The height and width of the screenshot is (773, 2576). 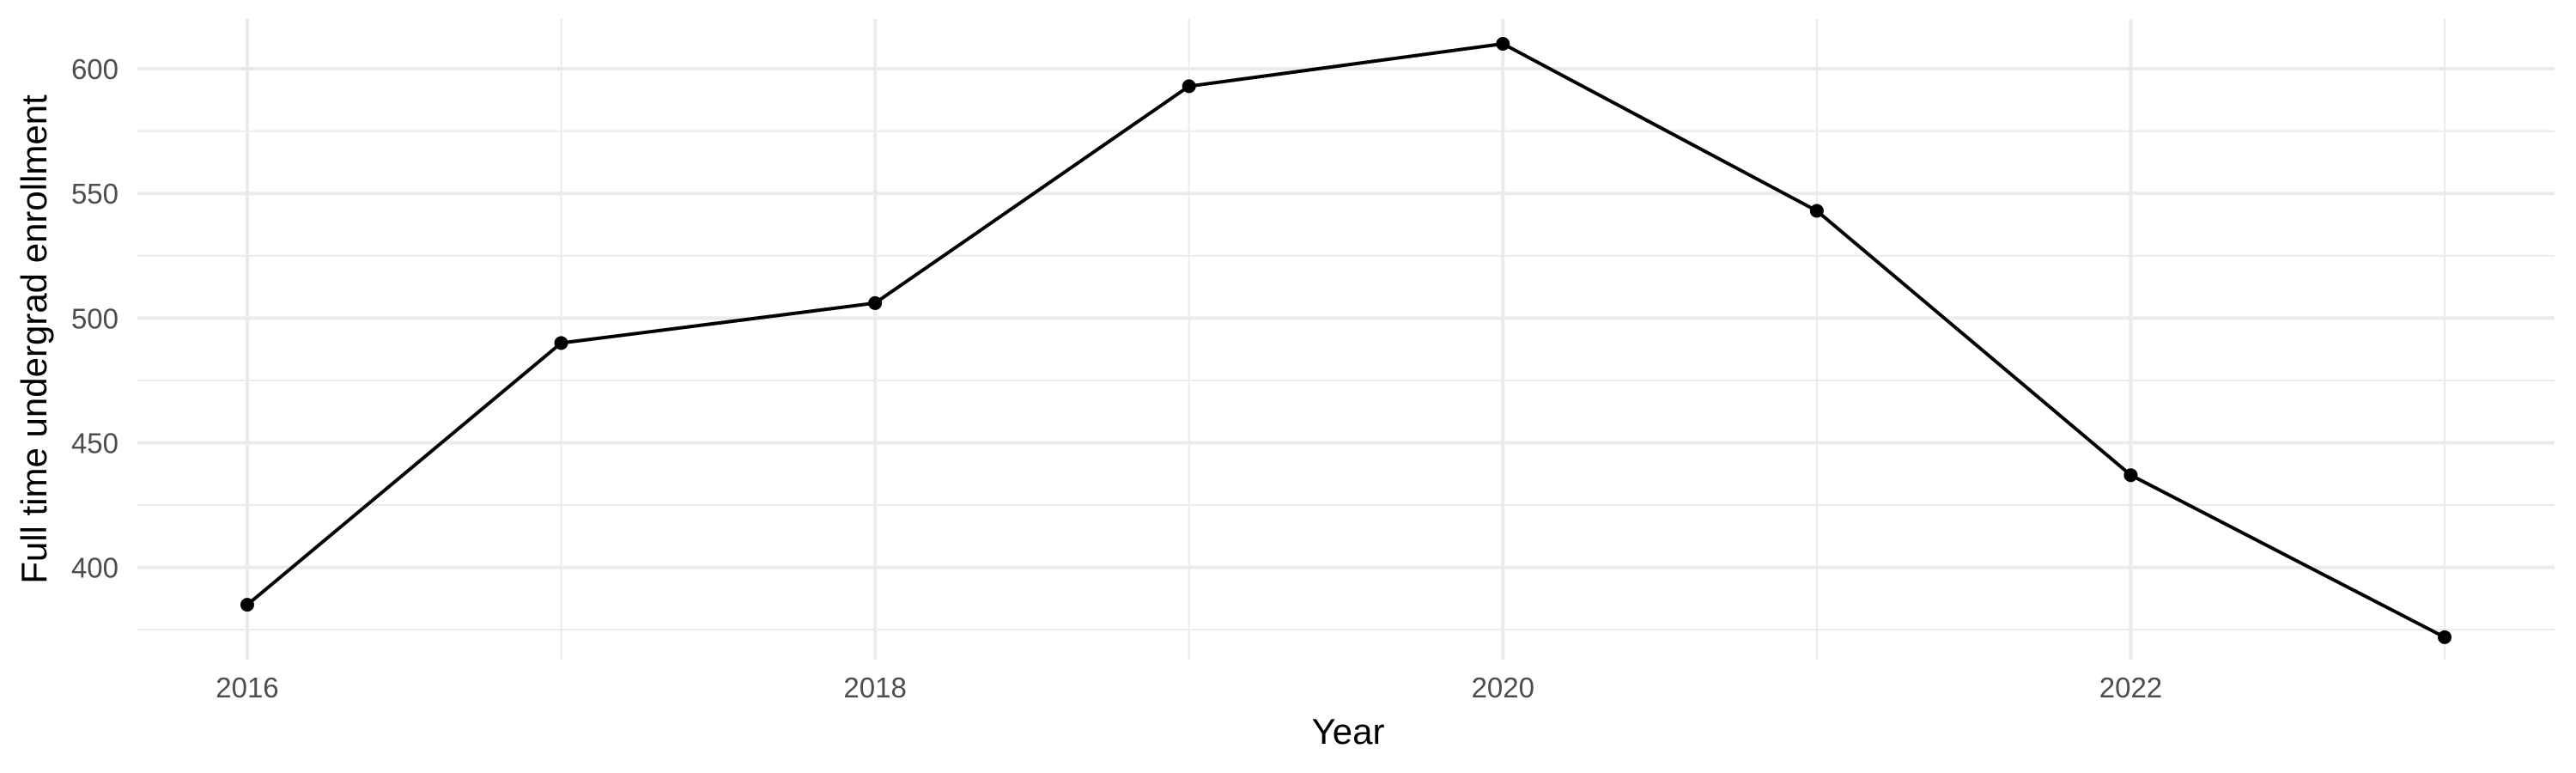 I want to click on x-axis-title: Year, so click(x=1349, y=731).